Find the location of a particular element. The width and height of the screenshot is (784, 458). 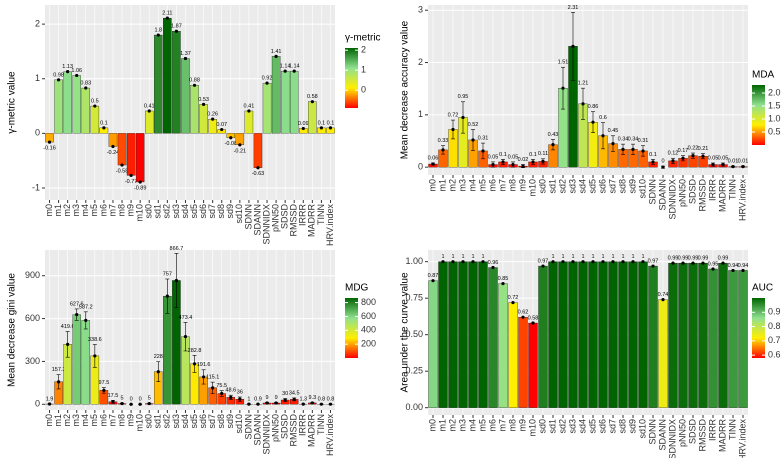

value-label: 0.26 is located at coordinates (212, 115).